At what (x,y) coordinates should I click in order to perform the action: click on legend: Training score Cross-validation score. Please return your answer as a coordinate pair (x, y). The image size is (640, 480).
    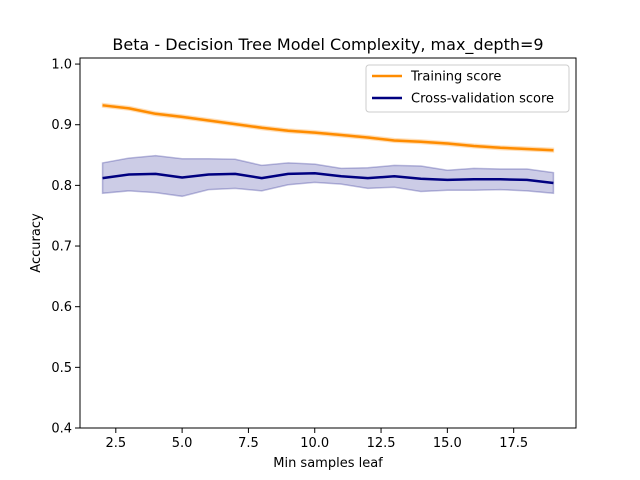
    Looking at the image, I should click on (467, 88).